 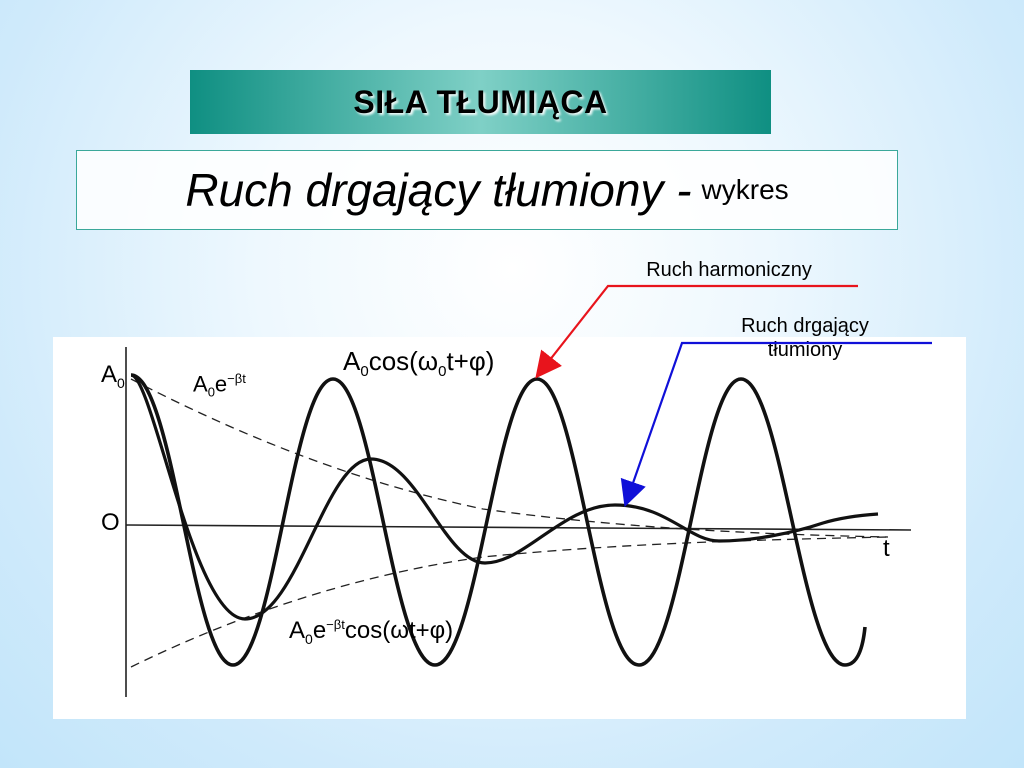 I want to click on a0-label: A0, so click(x=113, y=376).